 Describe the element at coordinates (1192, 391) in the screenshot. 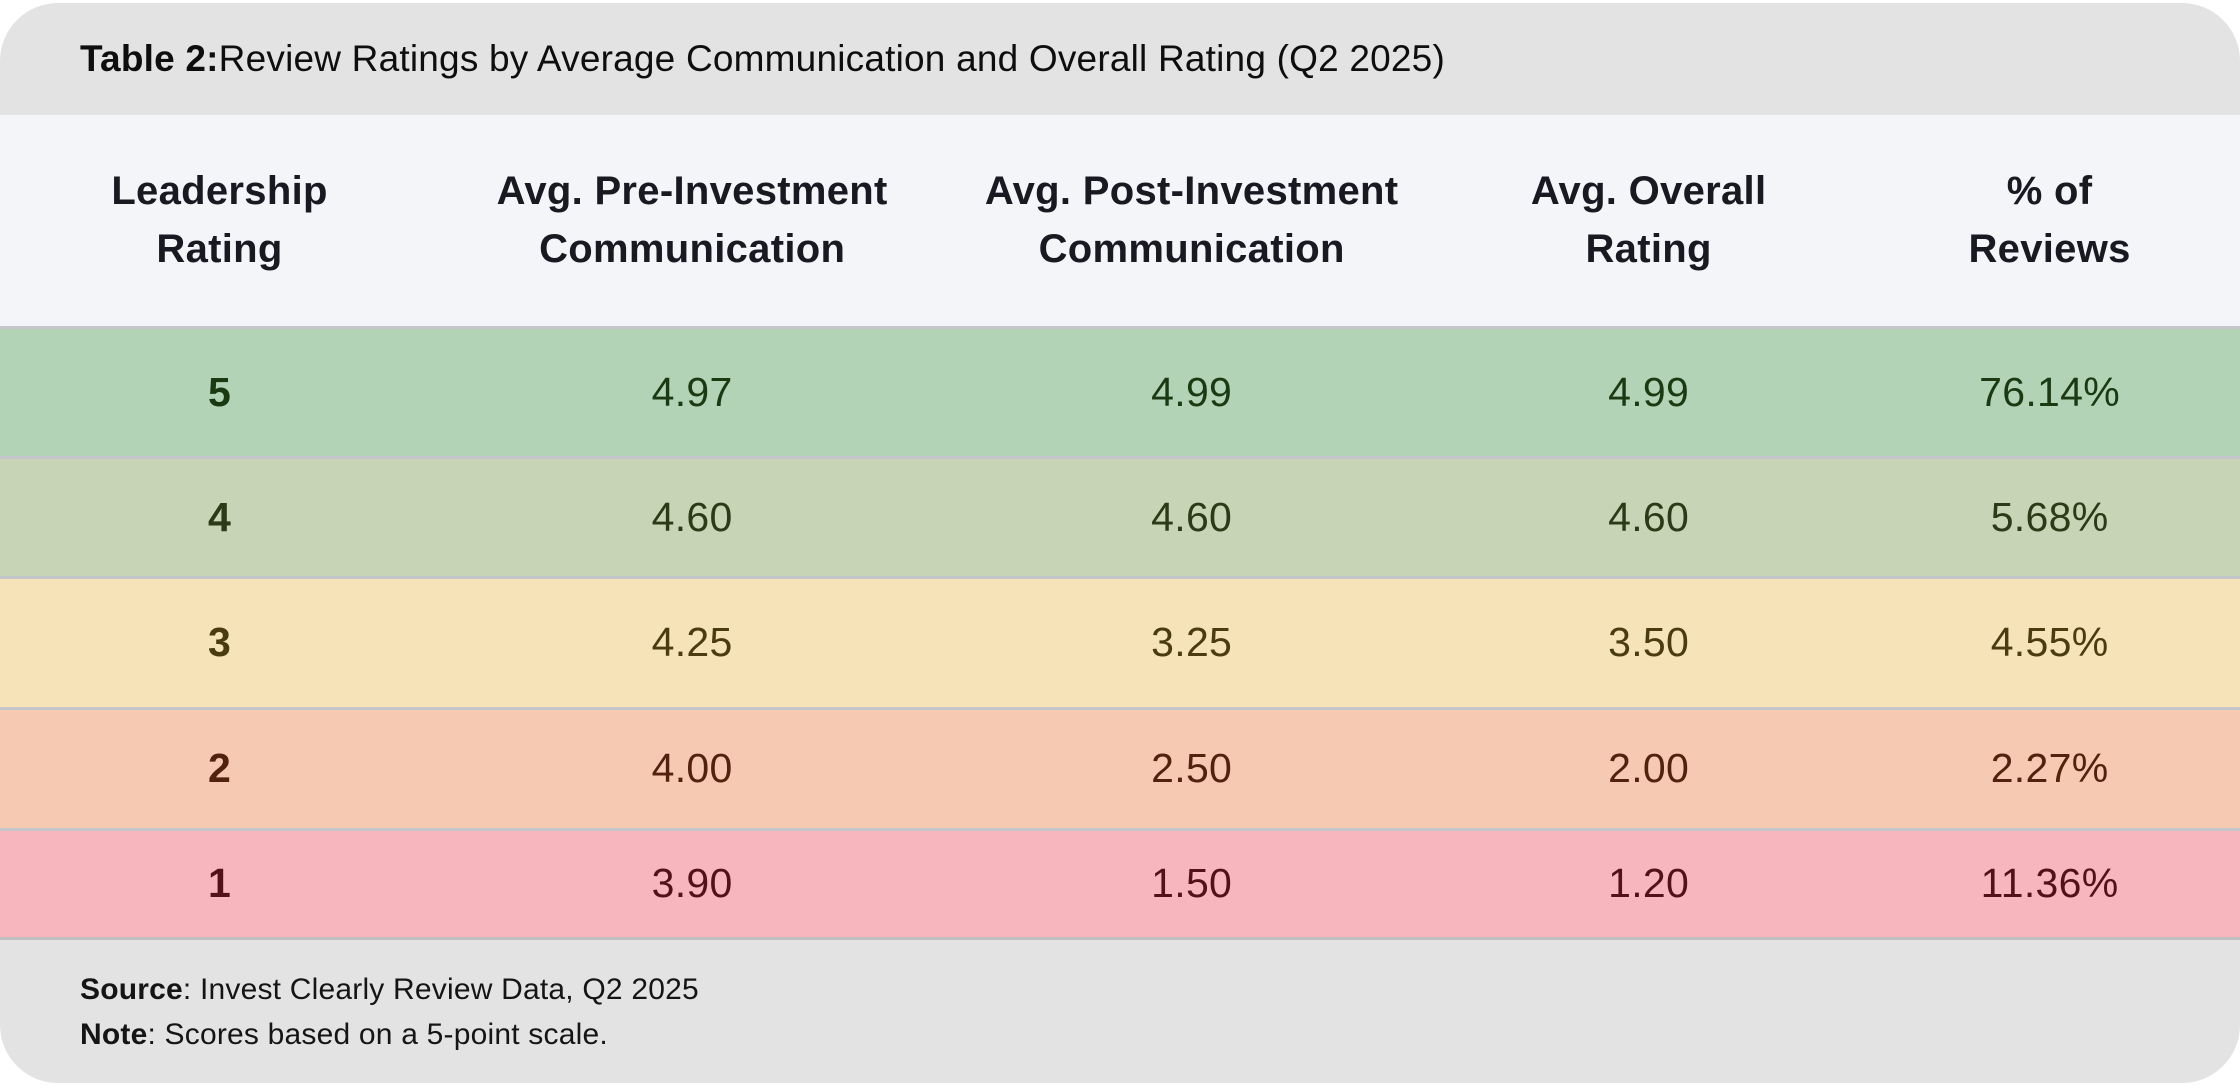

I see `cell-post-investment-communication: 4.99` at that location.